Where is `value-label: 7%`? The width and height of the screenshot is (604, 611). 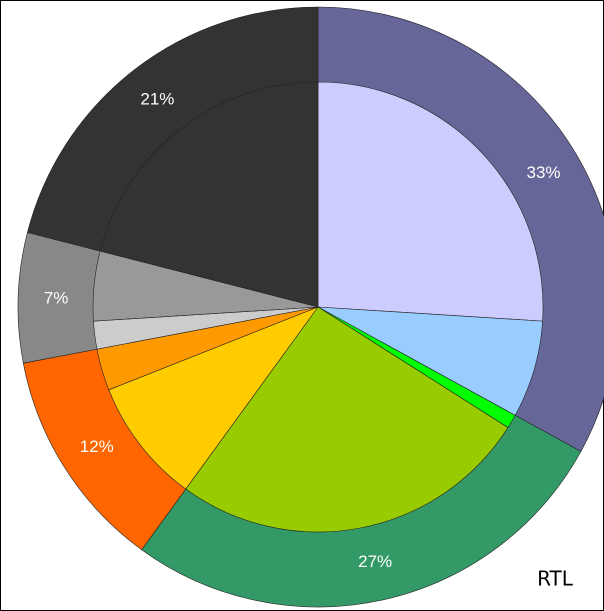 value-label: 7% is located at coordinates (56, 297).